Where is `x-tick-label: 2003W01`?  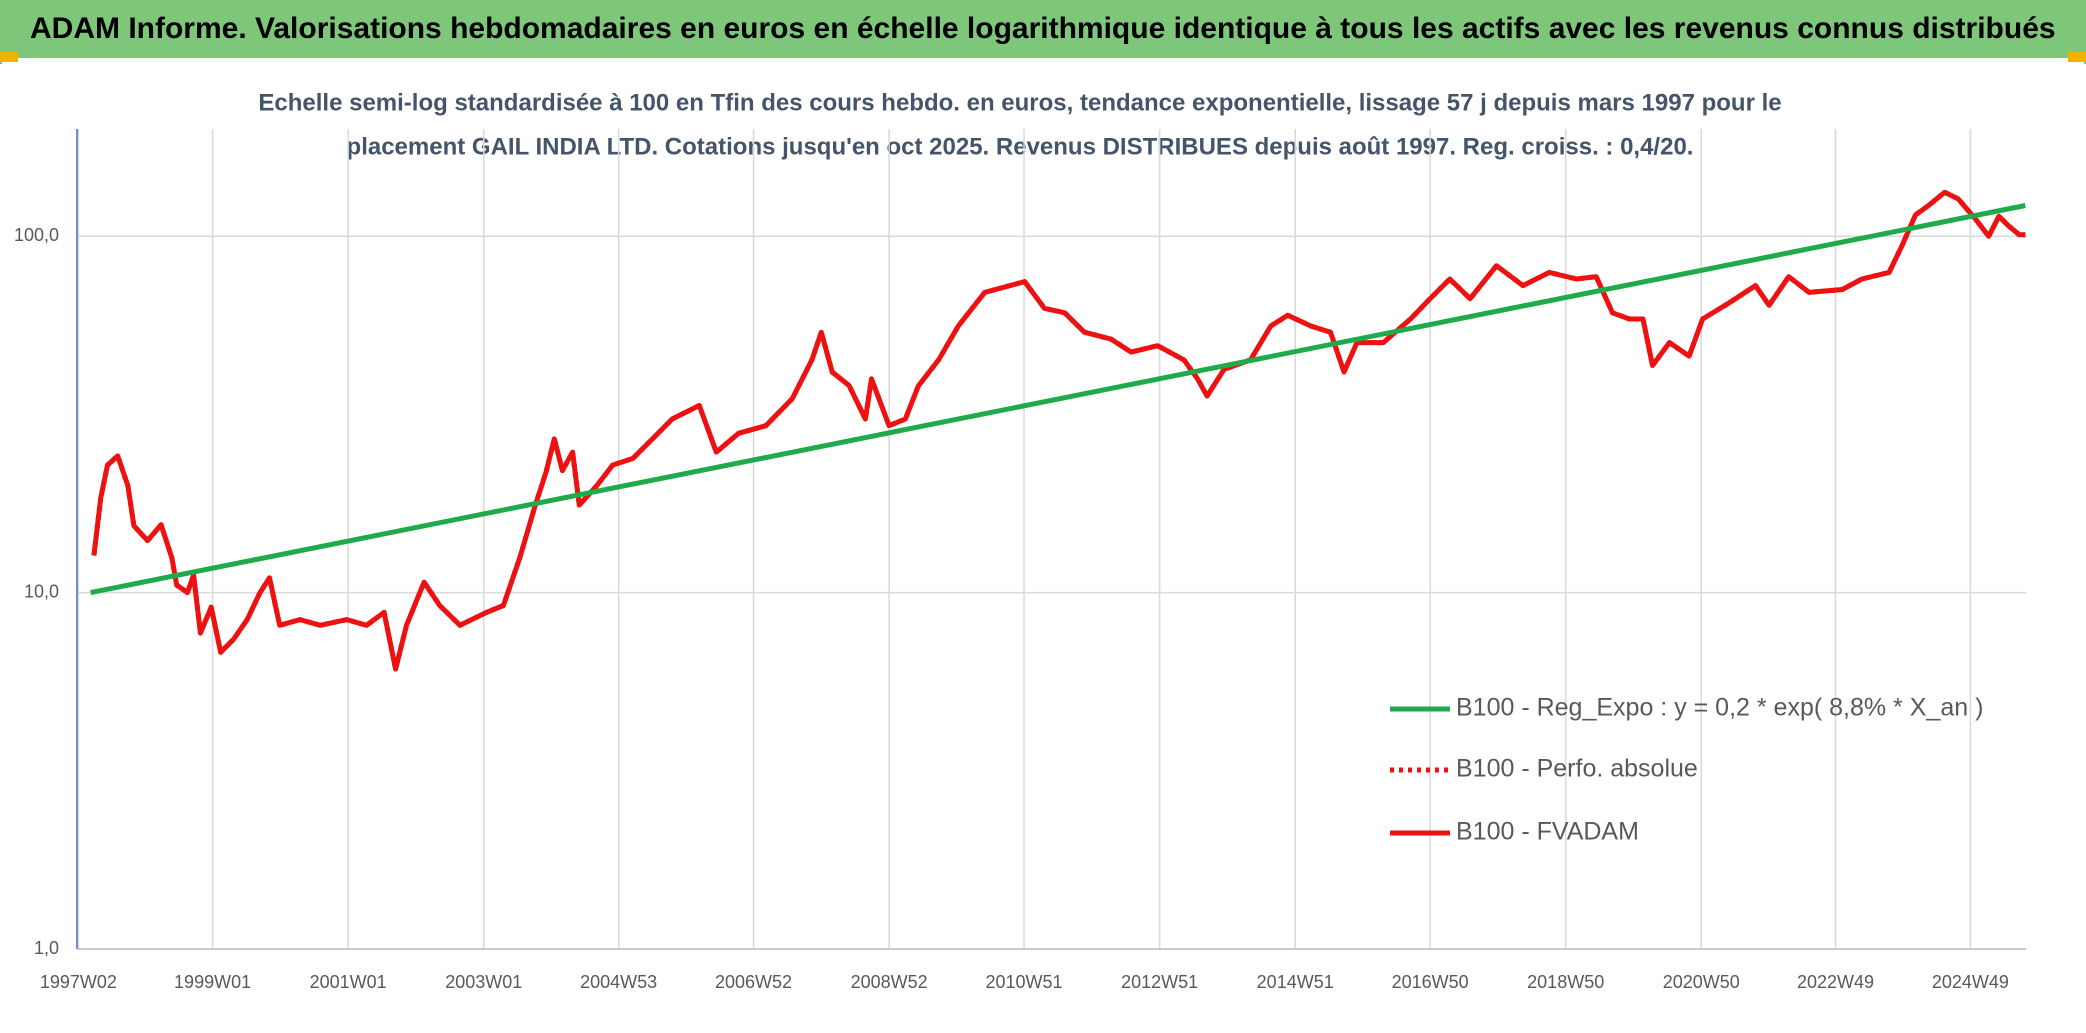 x-tick-label: 2003W01 is located at coordinates (483, 982).